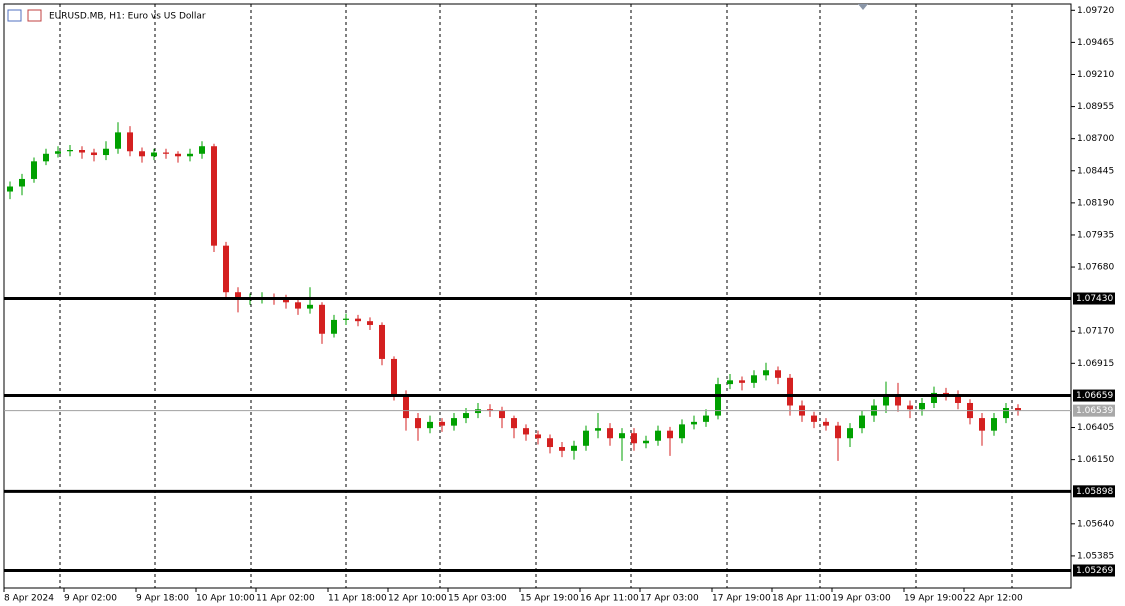 Image resolution: width=1125 pixels, height=606 pixels. Describe the element at coordinates (1095, 107) in the screenshot. I see `y-tick-label: 1.08955` at that location.